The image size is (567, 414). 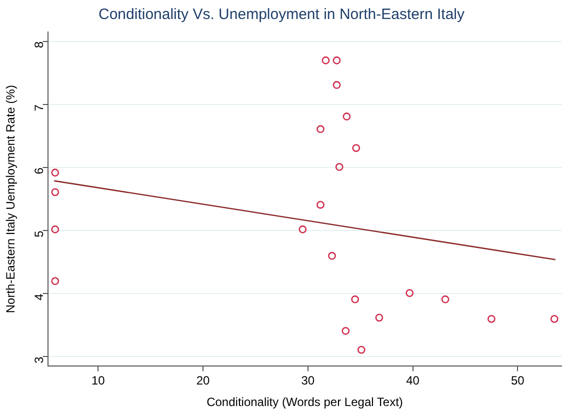 What do you see at coordinates (98, 381) in the screenshot?
I see `x-tick-label: 10` at bounding box center [98, 381].